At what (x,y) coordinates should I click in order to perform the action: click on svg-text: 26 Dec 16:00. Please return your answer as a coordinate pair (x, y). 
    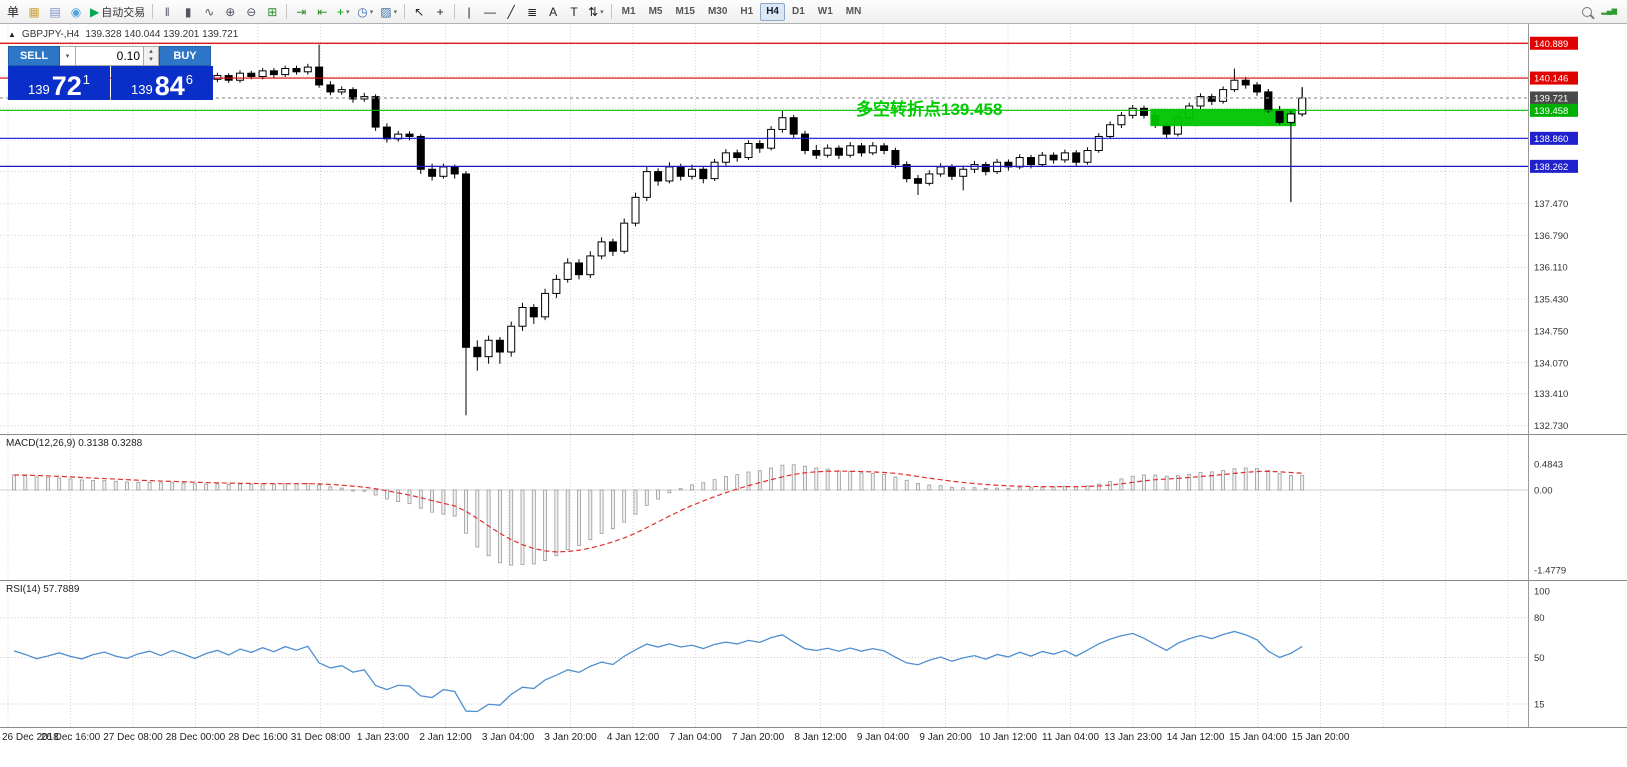
    Looking at the image, I should click on (71, 737).